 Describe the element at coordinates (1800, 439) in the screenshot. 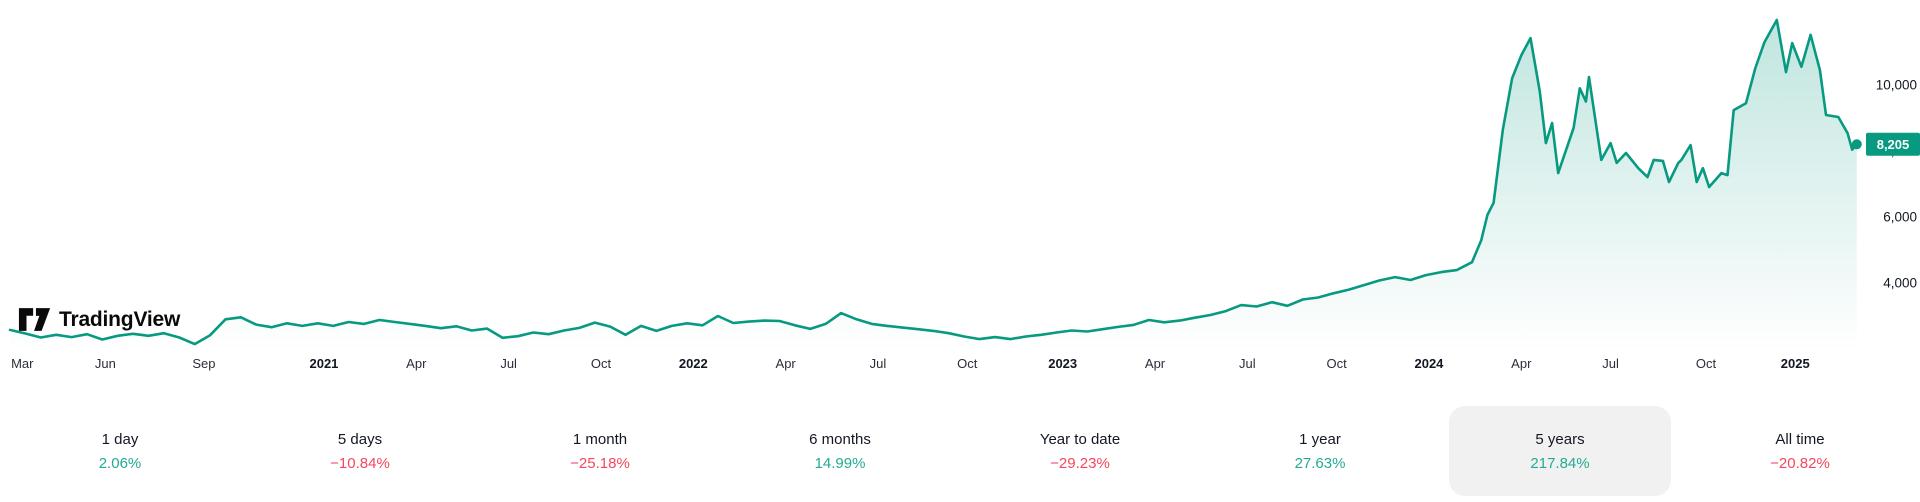

I see `period-label: All time` at that location.